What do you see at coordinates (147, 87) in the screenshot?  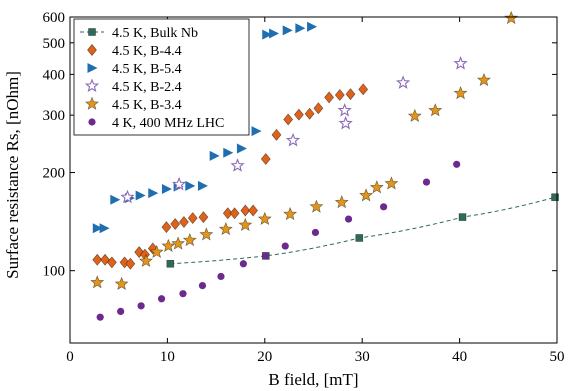 I see `legend-label: 4.5 K, B-2.4` at bounding box center [147, 87].